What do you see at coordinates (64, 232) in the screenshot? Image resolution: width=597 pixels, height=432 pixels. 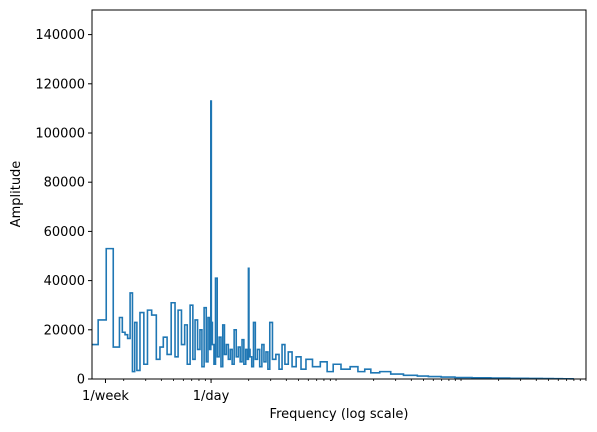 I see `y-tick-label: 60000` at bounding box center [64, 232].